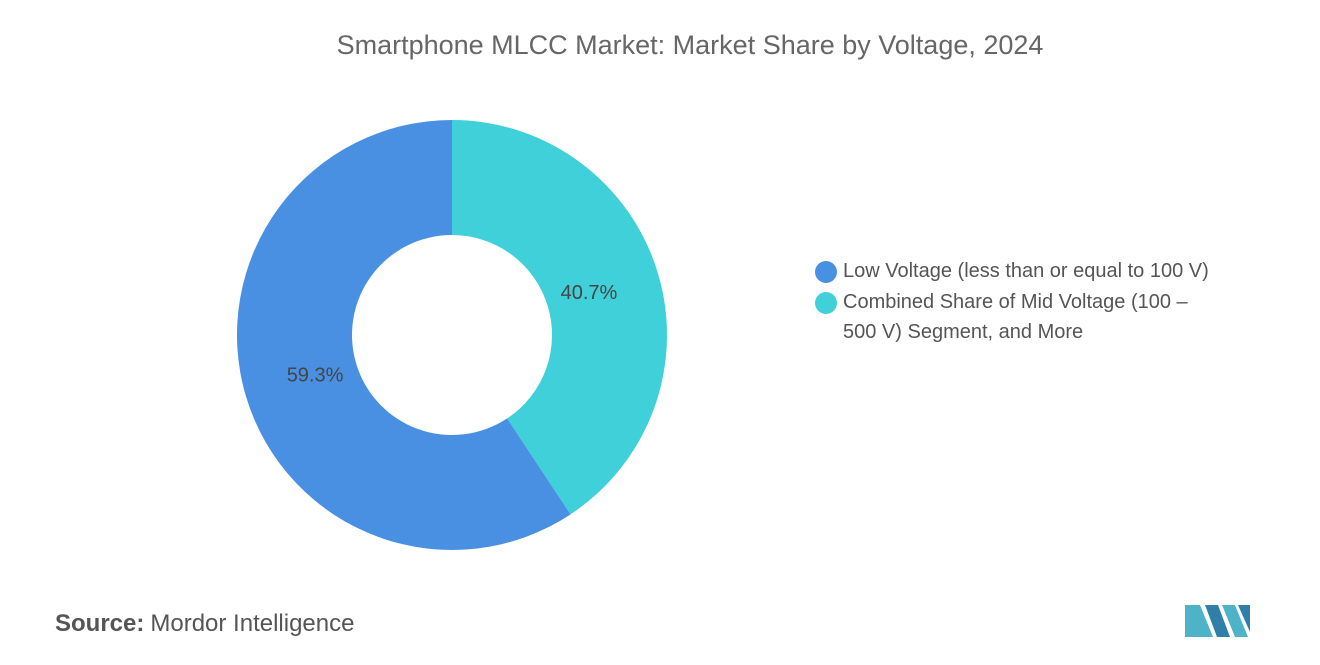  I want to click on slice, so click(559, 317).